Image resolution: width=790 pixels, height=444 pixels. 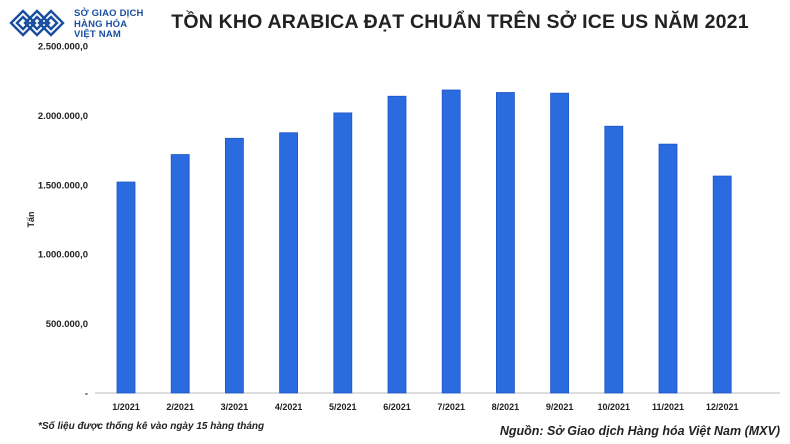 What do you see at coordinates (180, 407) in the screenshot?
I see `x-tick-label: 2/2021` at bounding box center [180, 407].